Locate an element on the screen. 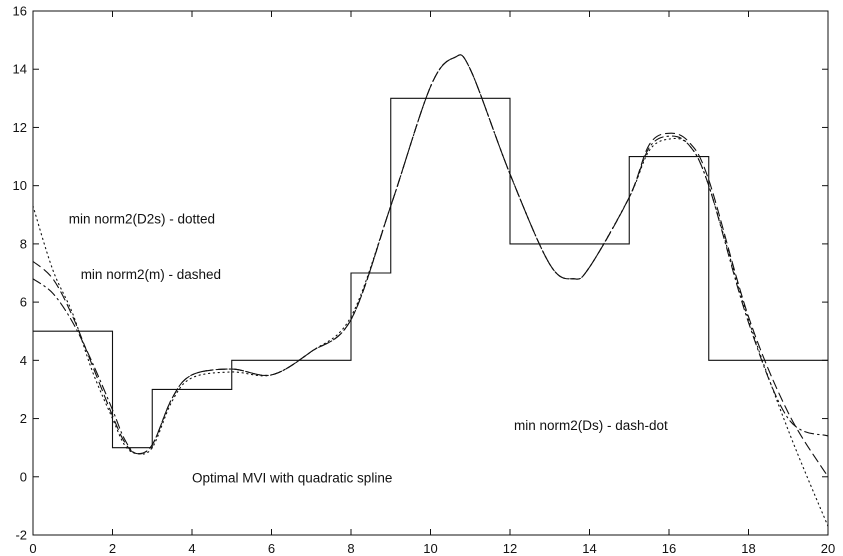 The height and width of the screenshot is (556, 843). x-tick-label: 18 is located at coordinates (748, 548).